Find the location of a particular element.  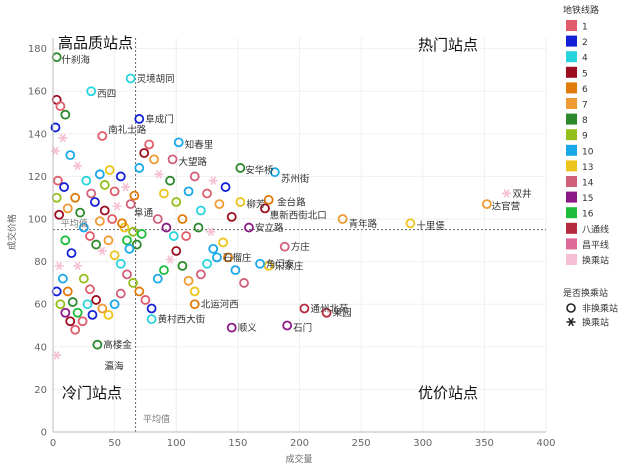

point-label: 青年路 is located at coordinates (363, 224).